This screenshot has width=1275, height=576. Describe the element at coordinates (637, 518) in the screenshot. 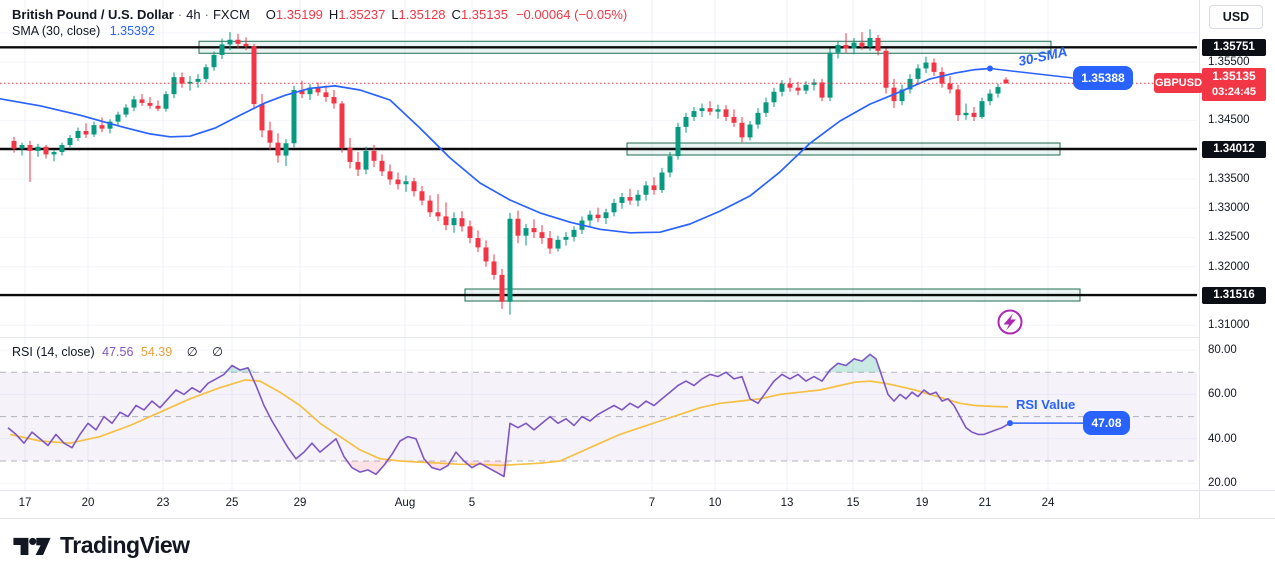

I see `chart-bottom-border` at that location.